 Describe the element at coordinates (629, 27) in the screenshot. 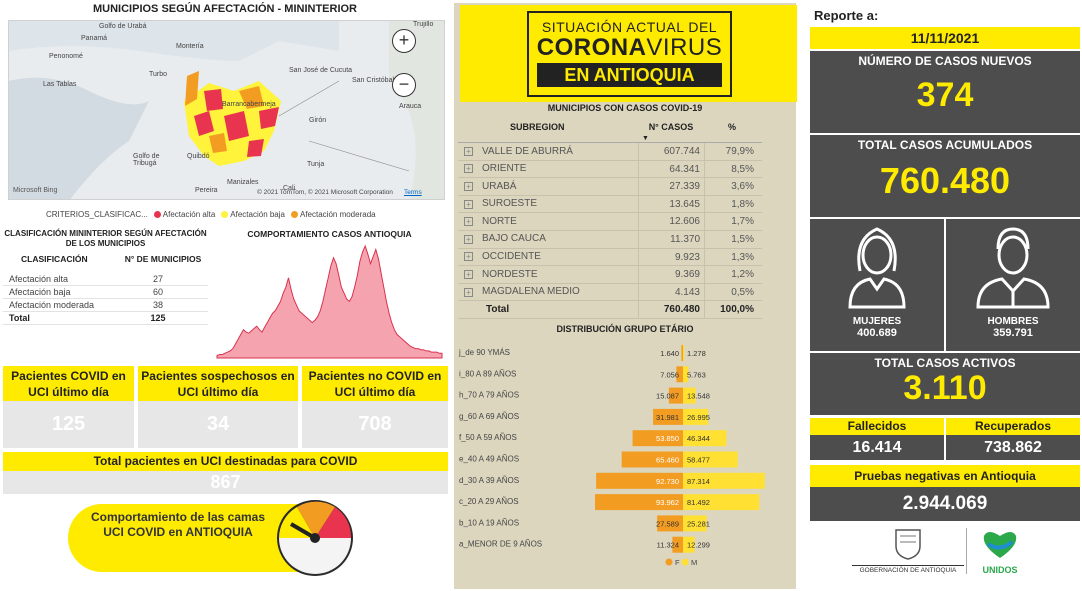

I see `logo-line1: SITUACIÓN ACTUAL DEL` at that location.